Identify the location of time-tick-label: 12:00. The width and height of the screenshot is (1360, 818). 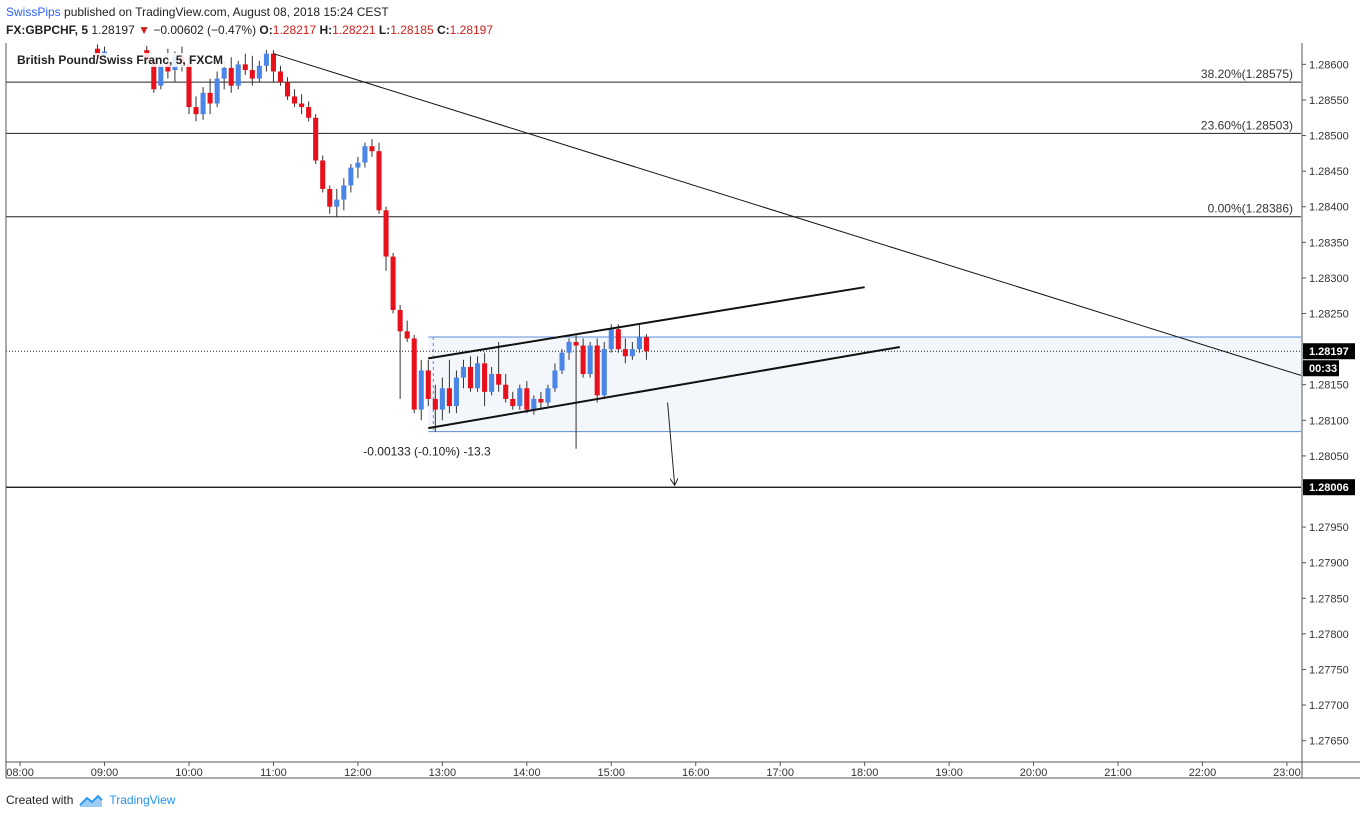
(358, 773).